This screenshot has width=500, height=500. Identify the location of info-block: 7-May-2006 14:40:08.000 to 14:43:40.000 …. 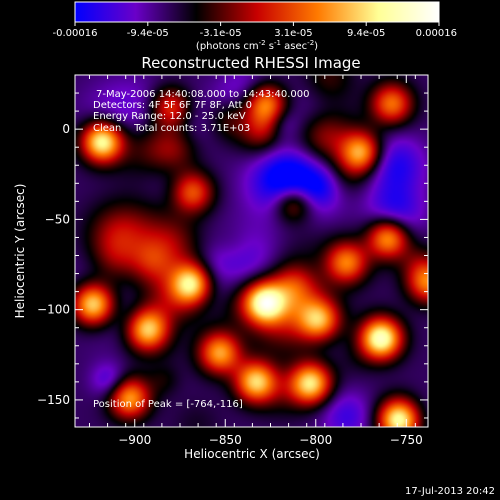
(201, 111).